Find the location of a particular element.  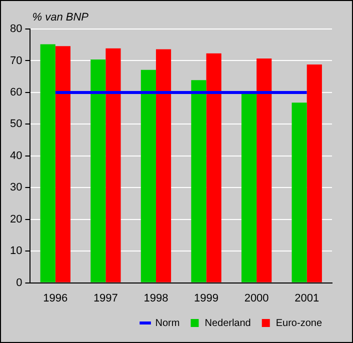

y-axis-title: % van BNP is located at coordinates (61, 18).